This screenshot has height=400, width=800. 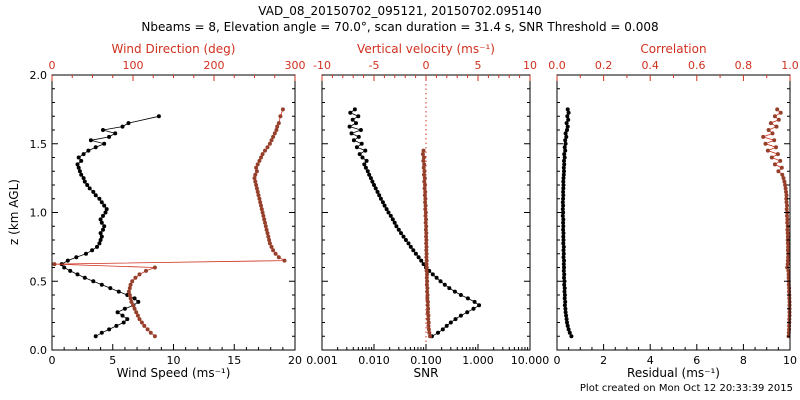 I want to click on tick-label: -5, so click(x=374, y=65).